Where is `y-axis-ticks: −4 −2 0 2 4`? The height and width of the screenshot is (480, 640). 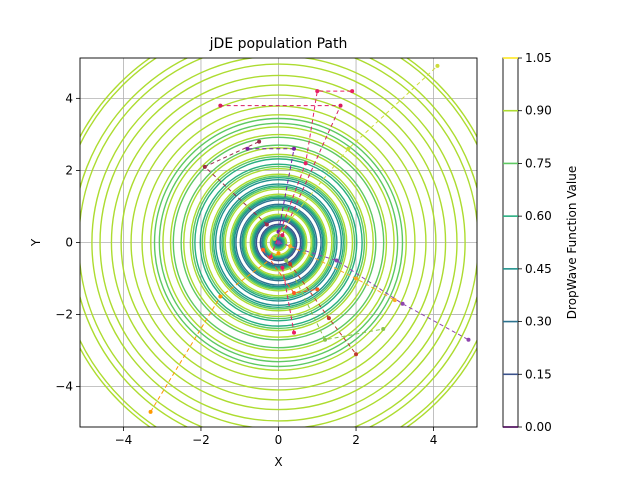
y-axis-ticks: −4 −2 0 2 4 is located at coordinates (67, 242).